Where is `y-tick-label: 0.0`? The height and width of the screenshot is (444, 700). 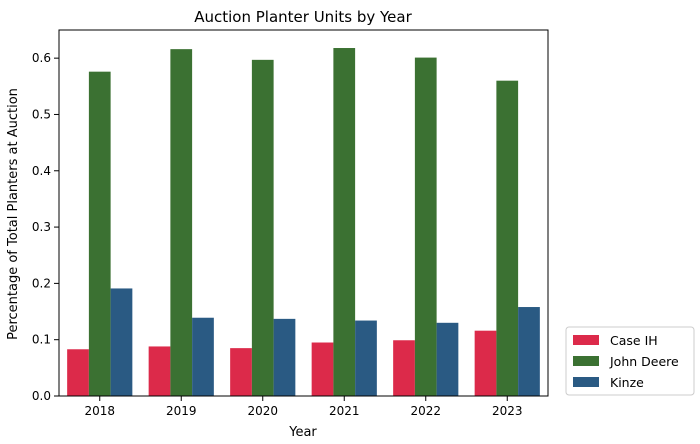 y-tick-label: 0.0 is located at coordinates (41, 396).